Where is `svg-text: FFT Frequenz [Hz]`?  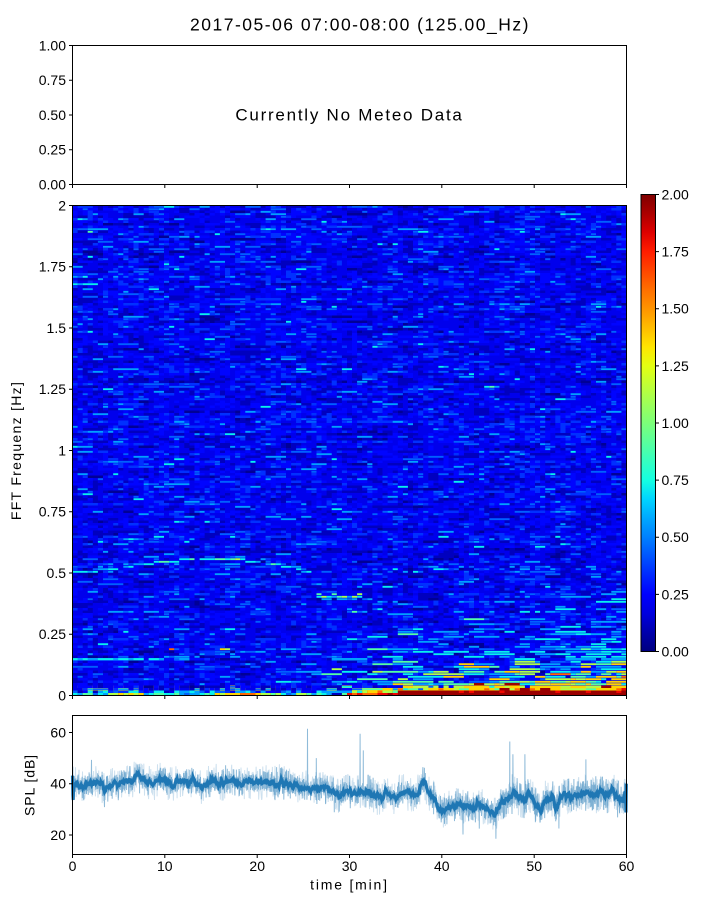 svg-text: FFT Frequenz [Hz] is located at coordinates (16, 450).